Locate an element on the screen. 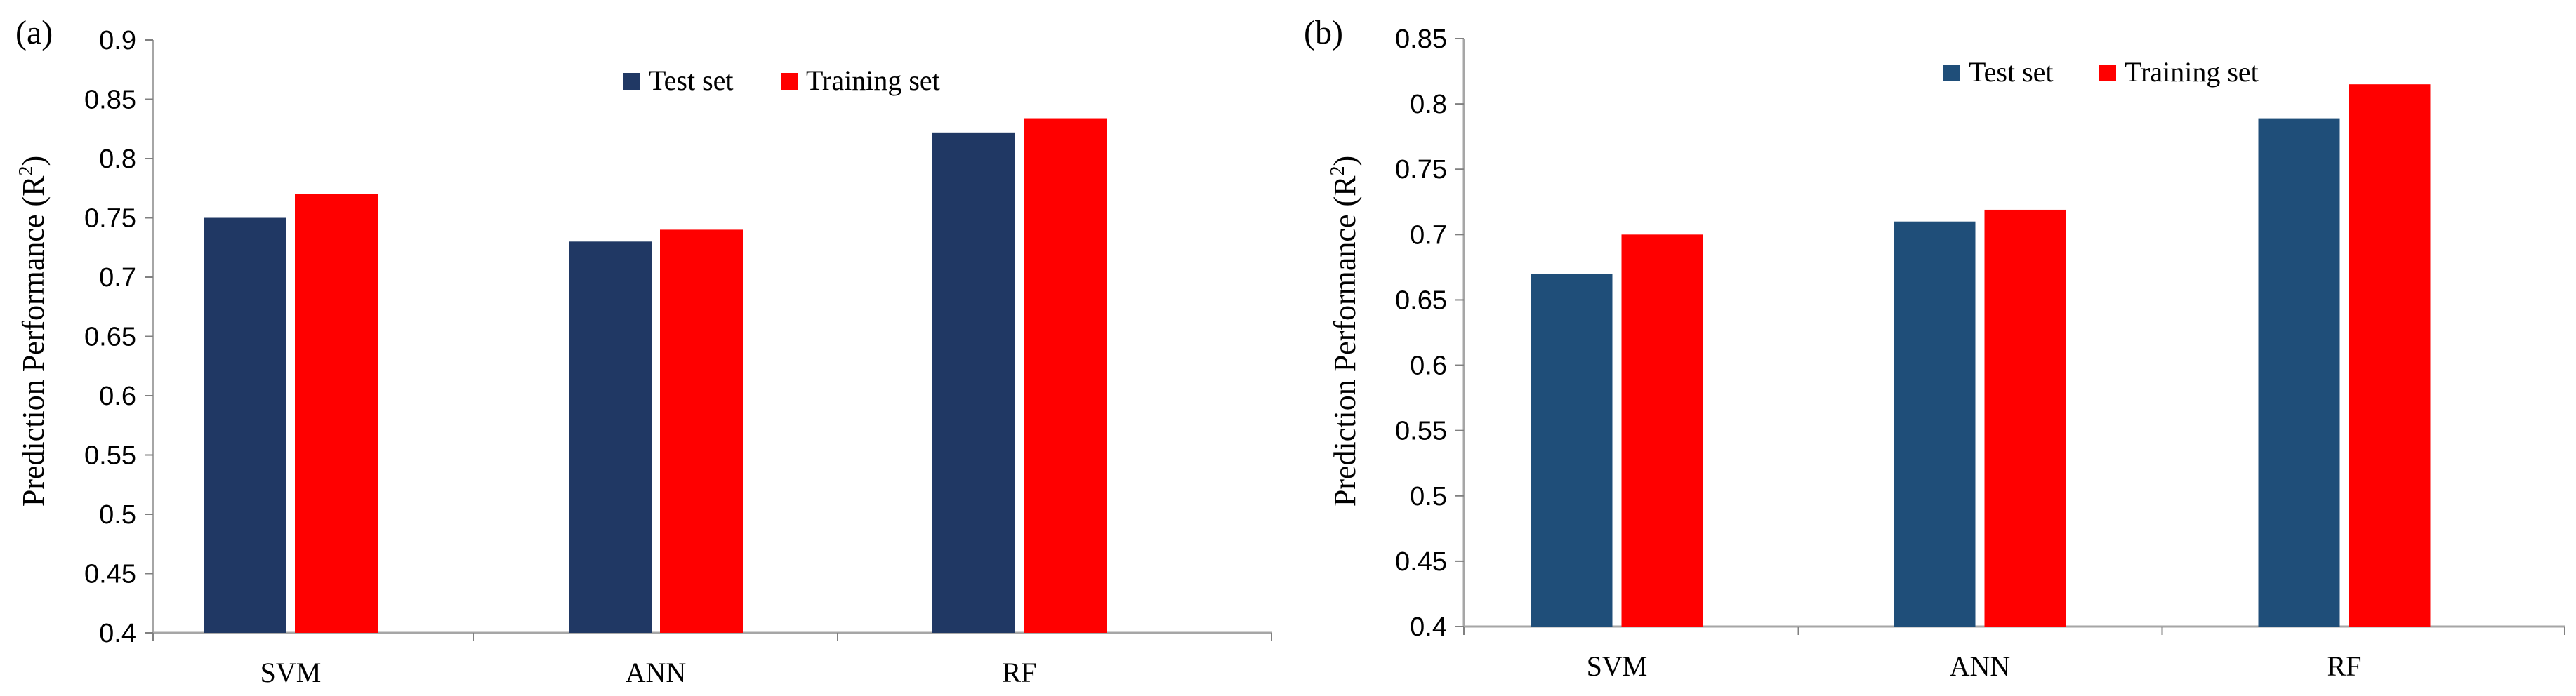 This screenshot has width=2576, height=696. y-axis-title-b: Prediction Performance (R2) is located at coordinates (1344, 331).